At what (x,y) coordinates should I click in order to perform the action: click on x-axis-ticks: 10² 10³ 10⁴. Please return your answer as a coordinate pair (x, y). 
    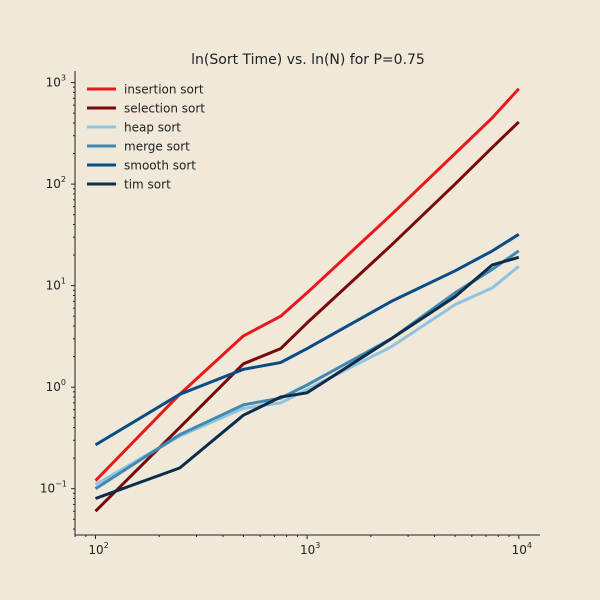
    Looking at the image, I should click on (303, 546).